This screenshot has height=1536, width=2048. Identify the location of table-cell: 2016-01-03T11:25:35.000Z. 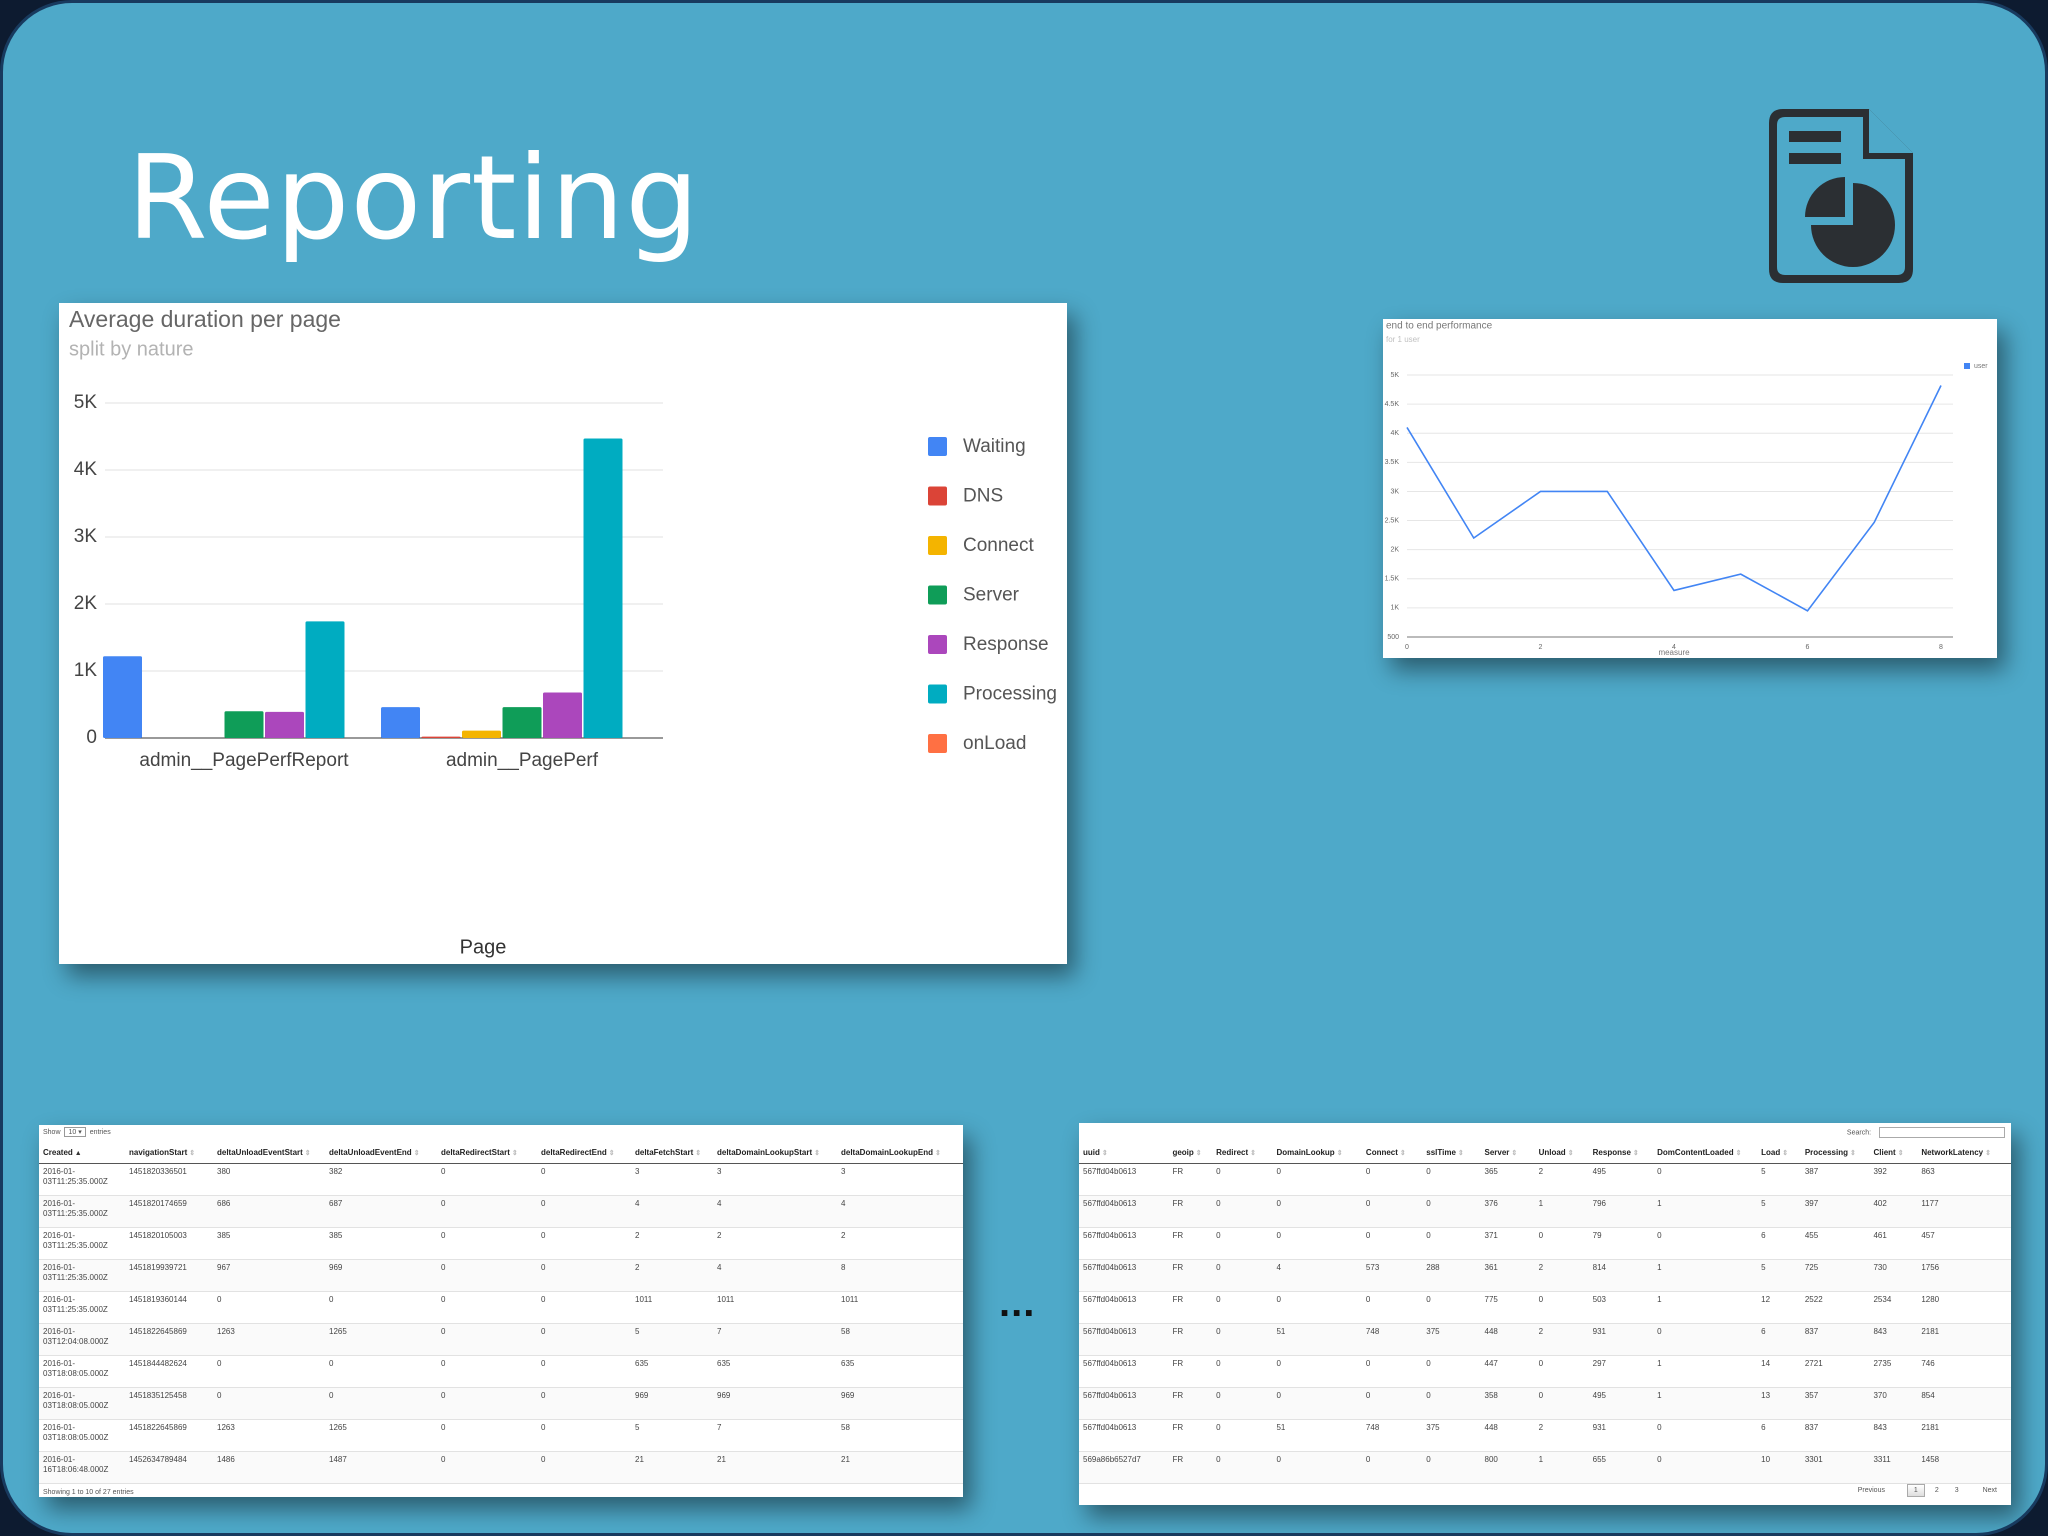
(82, 1179).